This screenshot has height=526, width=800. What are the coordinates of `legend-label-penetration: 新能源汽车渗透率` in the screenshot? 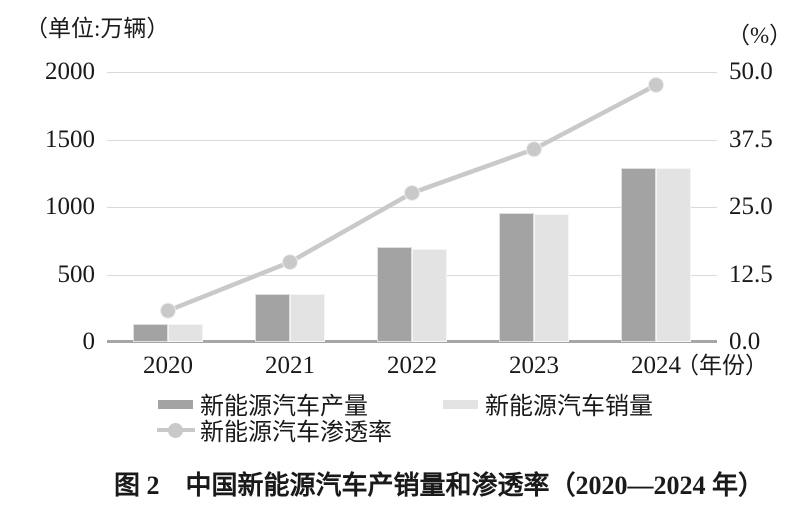 It's located at (296, 433).